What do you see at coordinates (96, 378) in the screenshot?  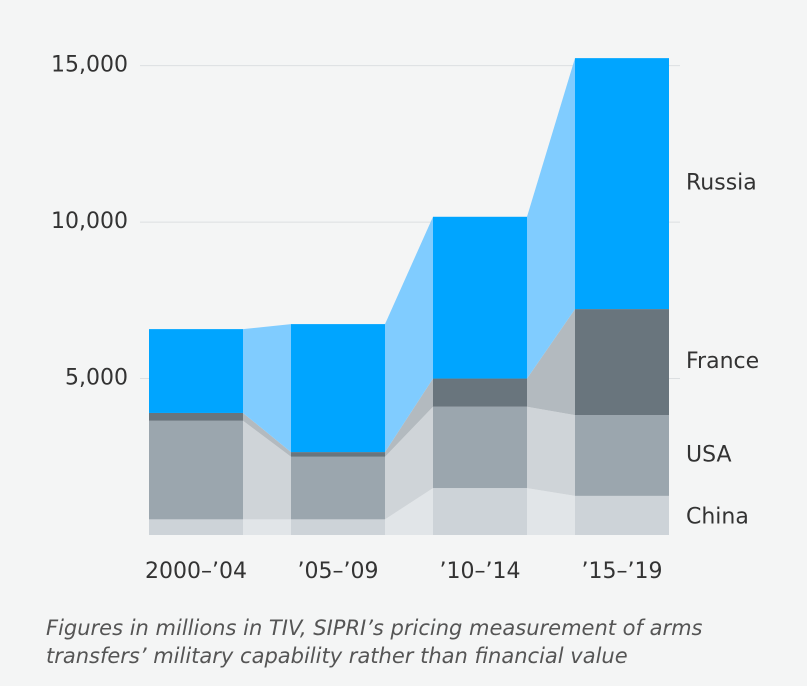 I see `y-tick-label: 5,000` at bounding box center [96, 378].